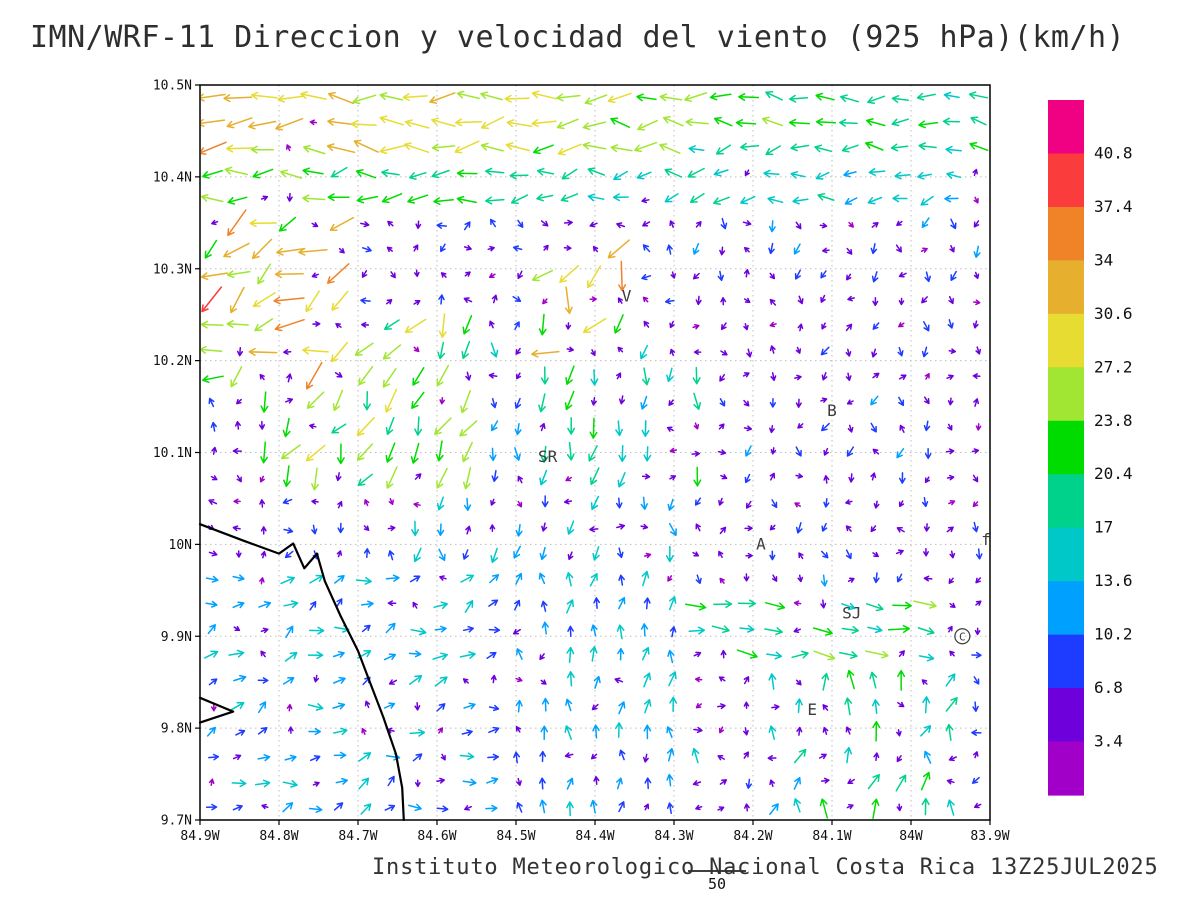  What do you see at coordinates (911, 836) in the screenshot?
I see `x-tick-label: 84W` at bounding box center [911, 836].